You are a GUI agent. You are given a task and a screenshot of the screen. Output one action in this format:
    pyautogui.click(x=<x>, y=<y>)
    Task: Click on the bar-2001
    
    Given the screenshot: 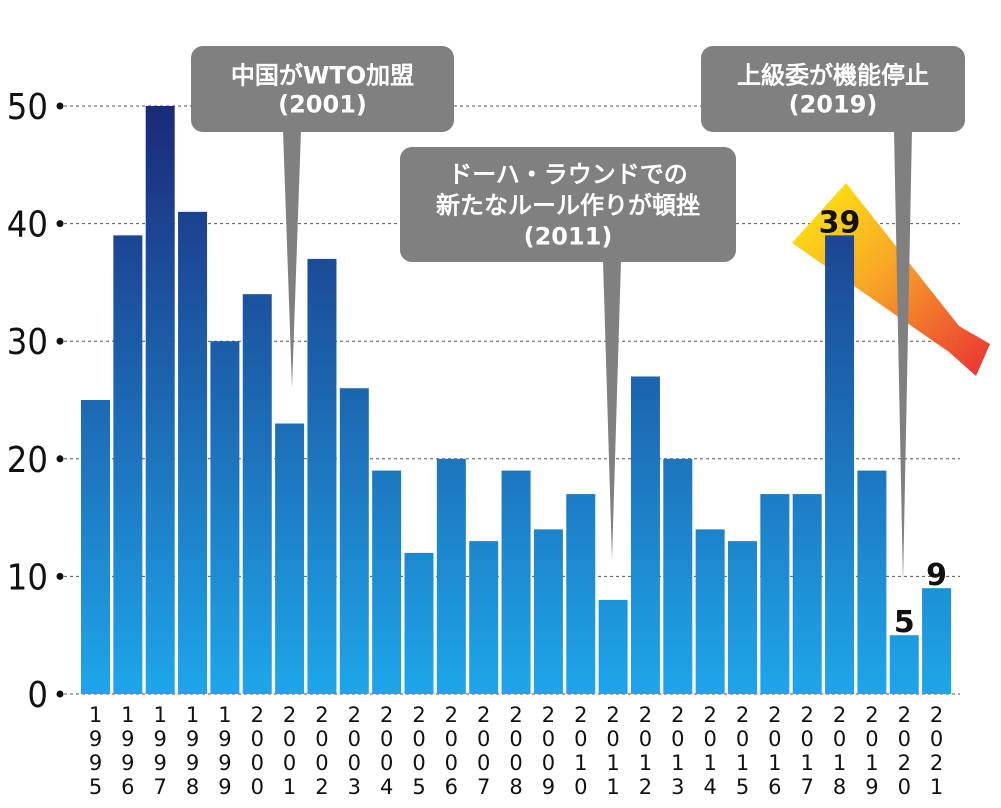 What is the action you would take?
    pyautogui.click(x=290, y=558)
    